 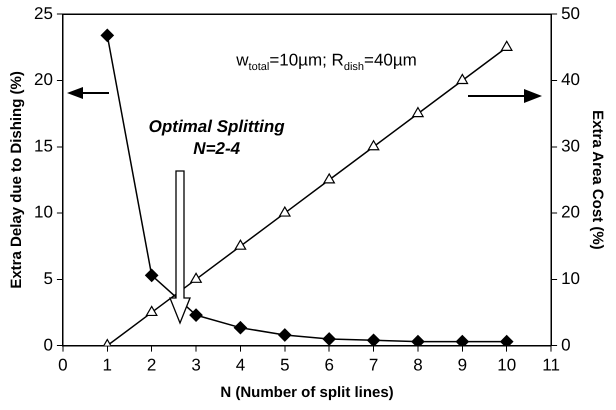 I want to click on y2-tick-label: 30, so click(x=570, y=146).